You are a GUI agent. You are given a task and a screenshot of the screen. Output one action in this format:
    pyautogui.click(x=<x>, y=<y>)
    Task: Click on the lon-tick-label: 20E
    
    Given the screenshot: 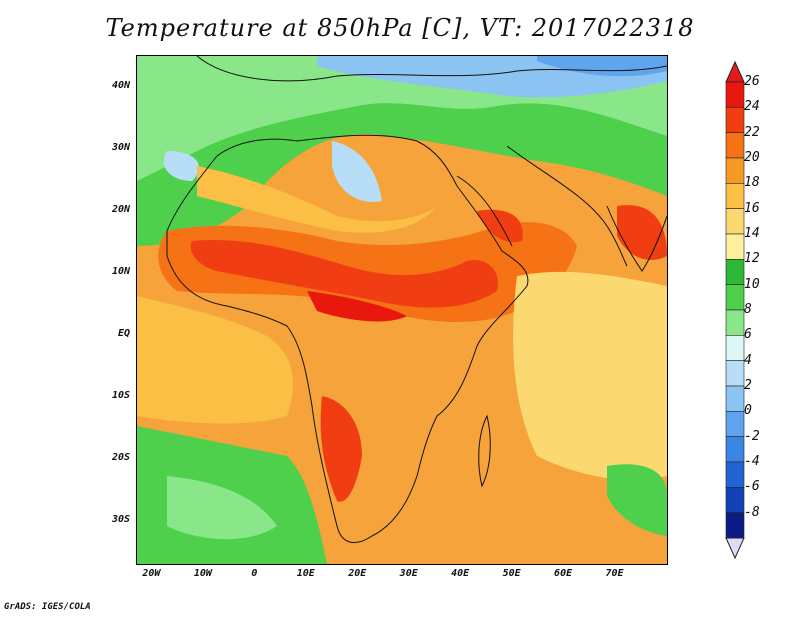 What is the action you would take?
    pyautogui.click(x=357, y=573)
    